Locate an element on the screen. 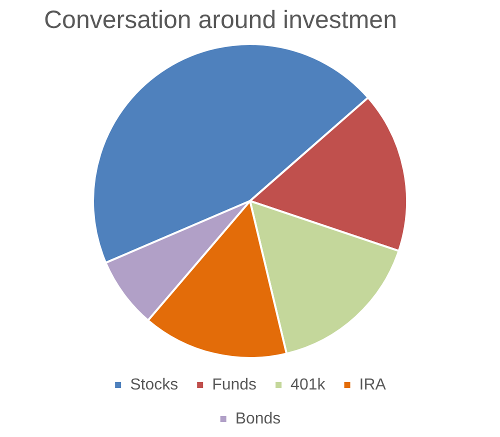  legend-label: Funds is located at coordinates (234, 385).